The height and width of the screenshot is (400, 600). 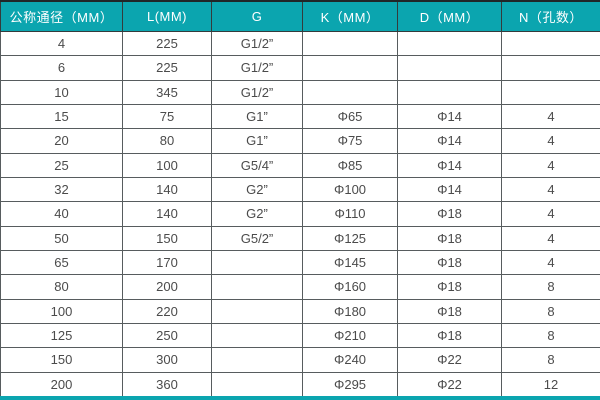 What do you see at coordinates (61, 141) in the screenshot?
I see `table-cell: 20` at bounding box center [61, 141].